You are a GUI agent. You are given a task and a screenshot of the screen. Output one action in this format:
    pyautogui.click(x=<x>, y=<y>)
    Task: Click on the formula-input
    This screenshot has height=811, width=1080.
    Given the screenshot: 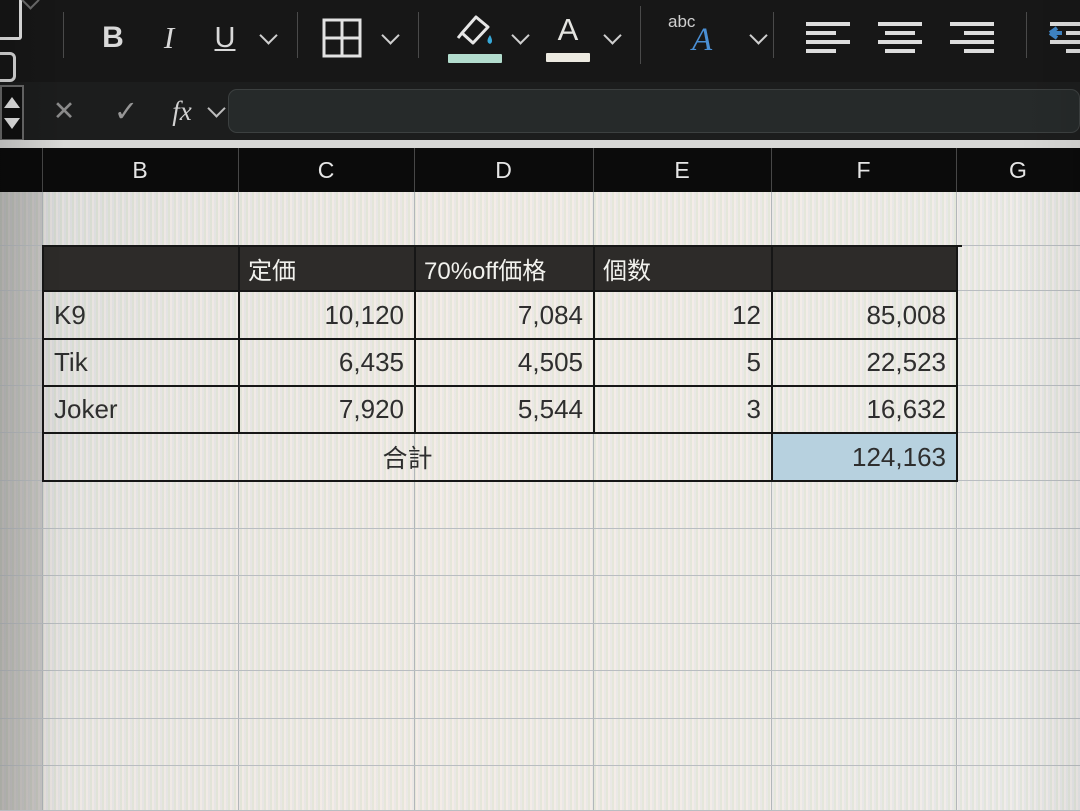 What is the action you would take?
    pyautogui.click(x=654, y=111)
    